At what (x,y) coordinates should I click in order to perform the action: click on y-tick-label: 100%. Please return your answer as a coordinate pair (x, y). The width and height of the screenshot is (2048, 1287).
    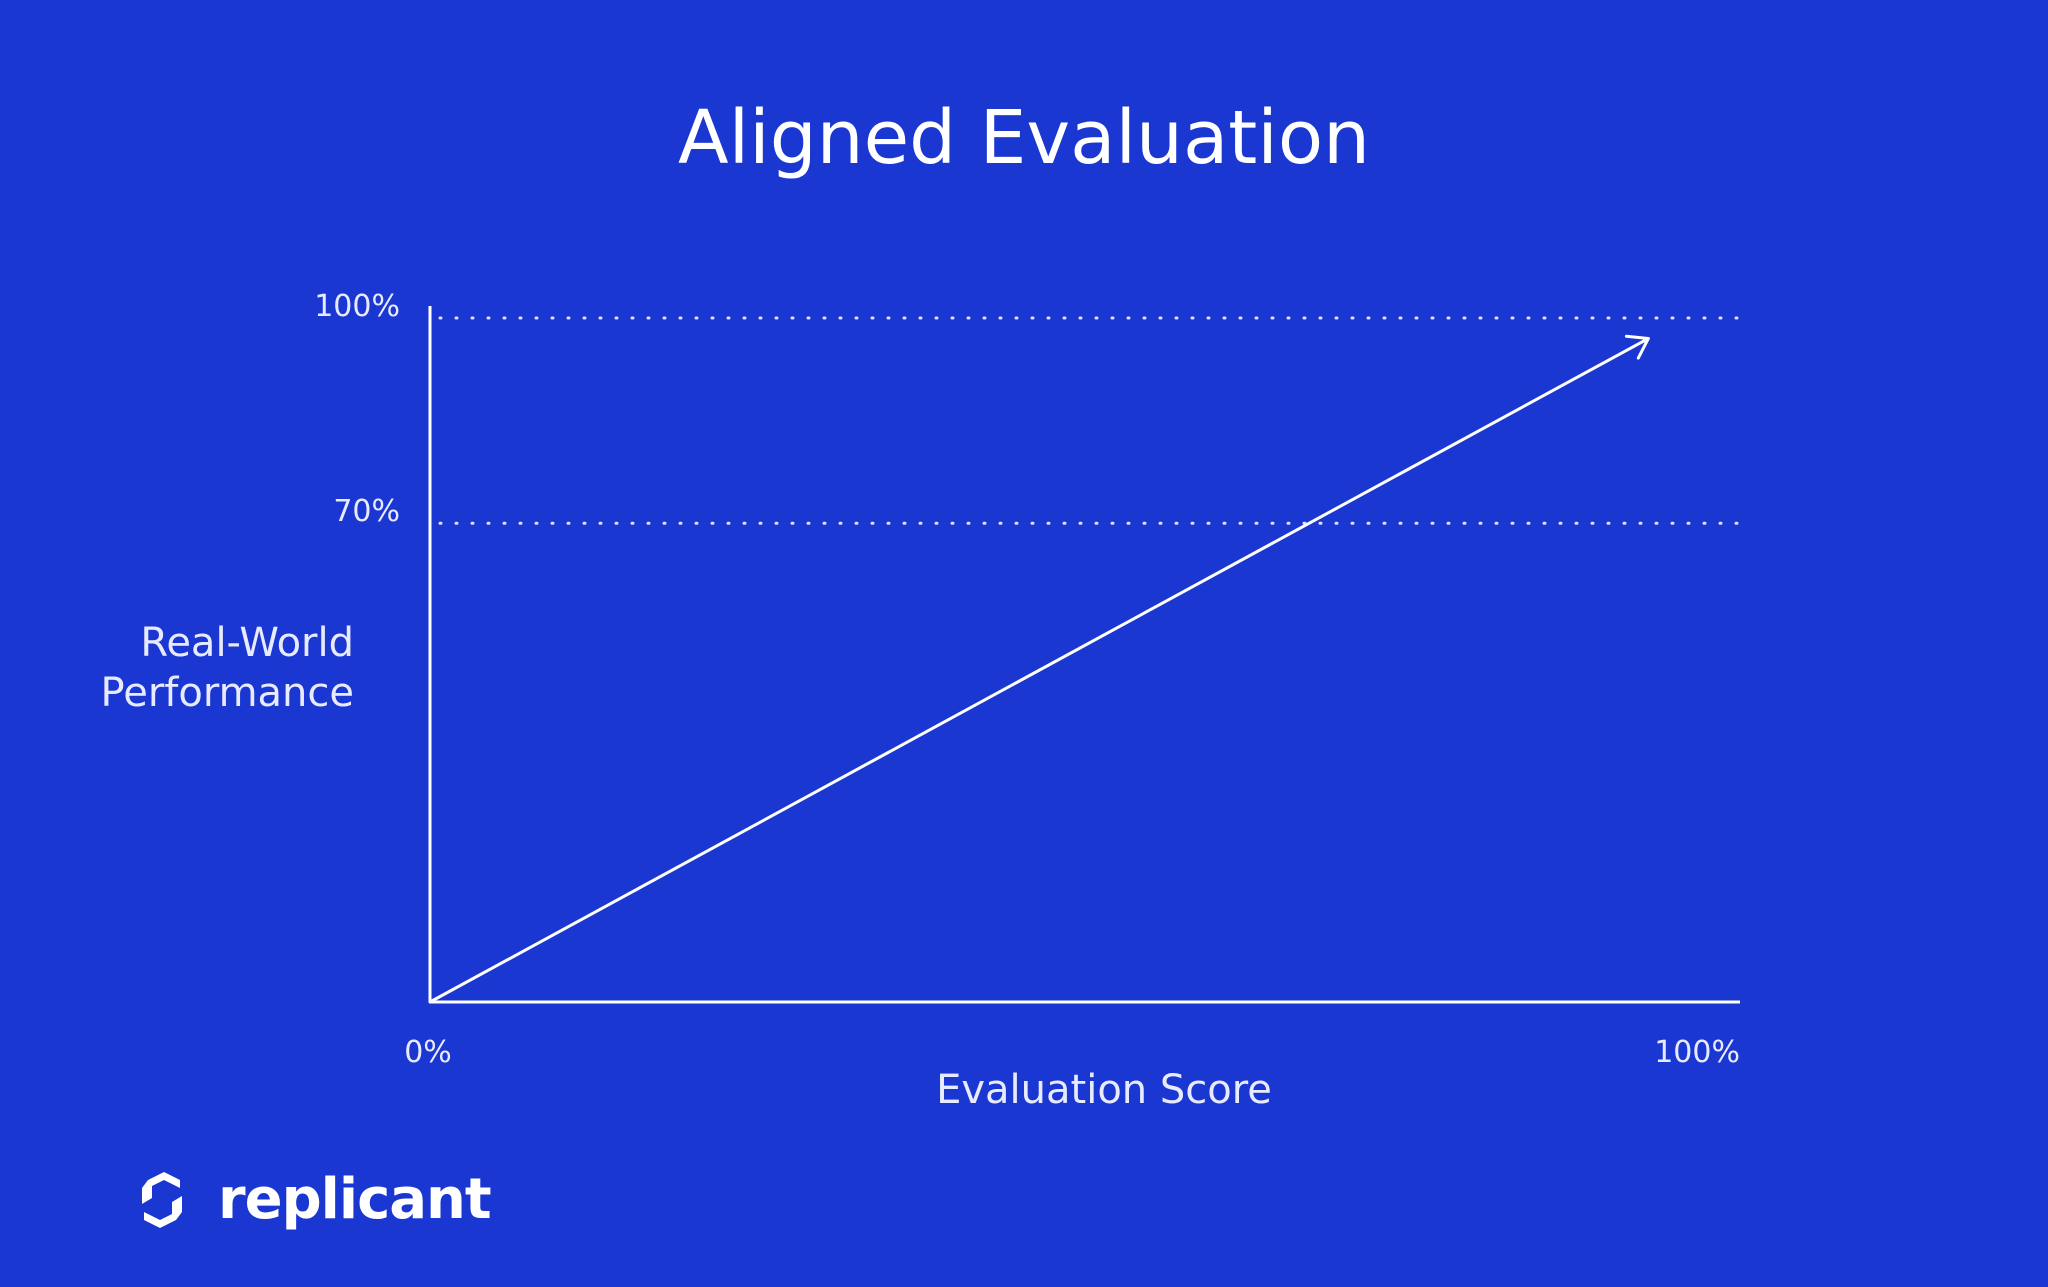
    Looking at the image, I should click on (357, 306).